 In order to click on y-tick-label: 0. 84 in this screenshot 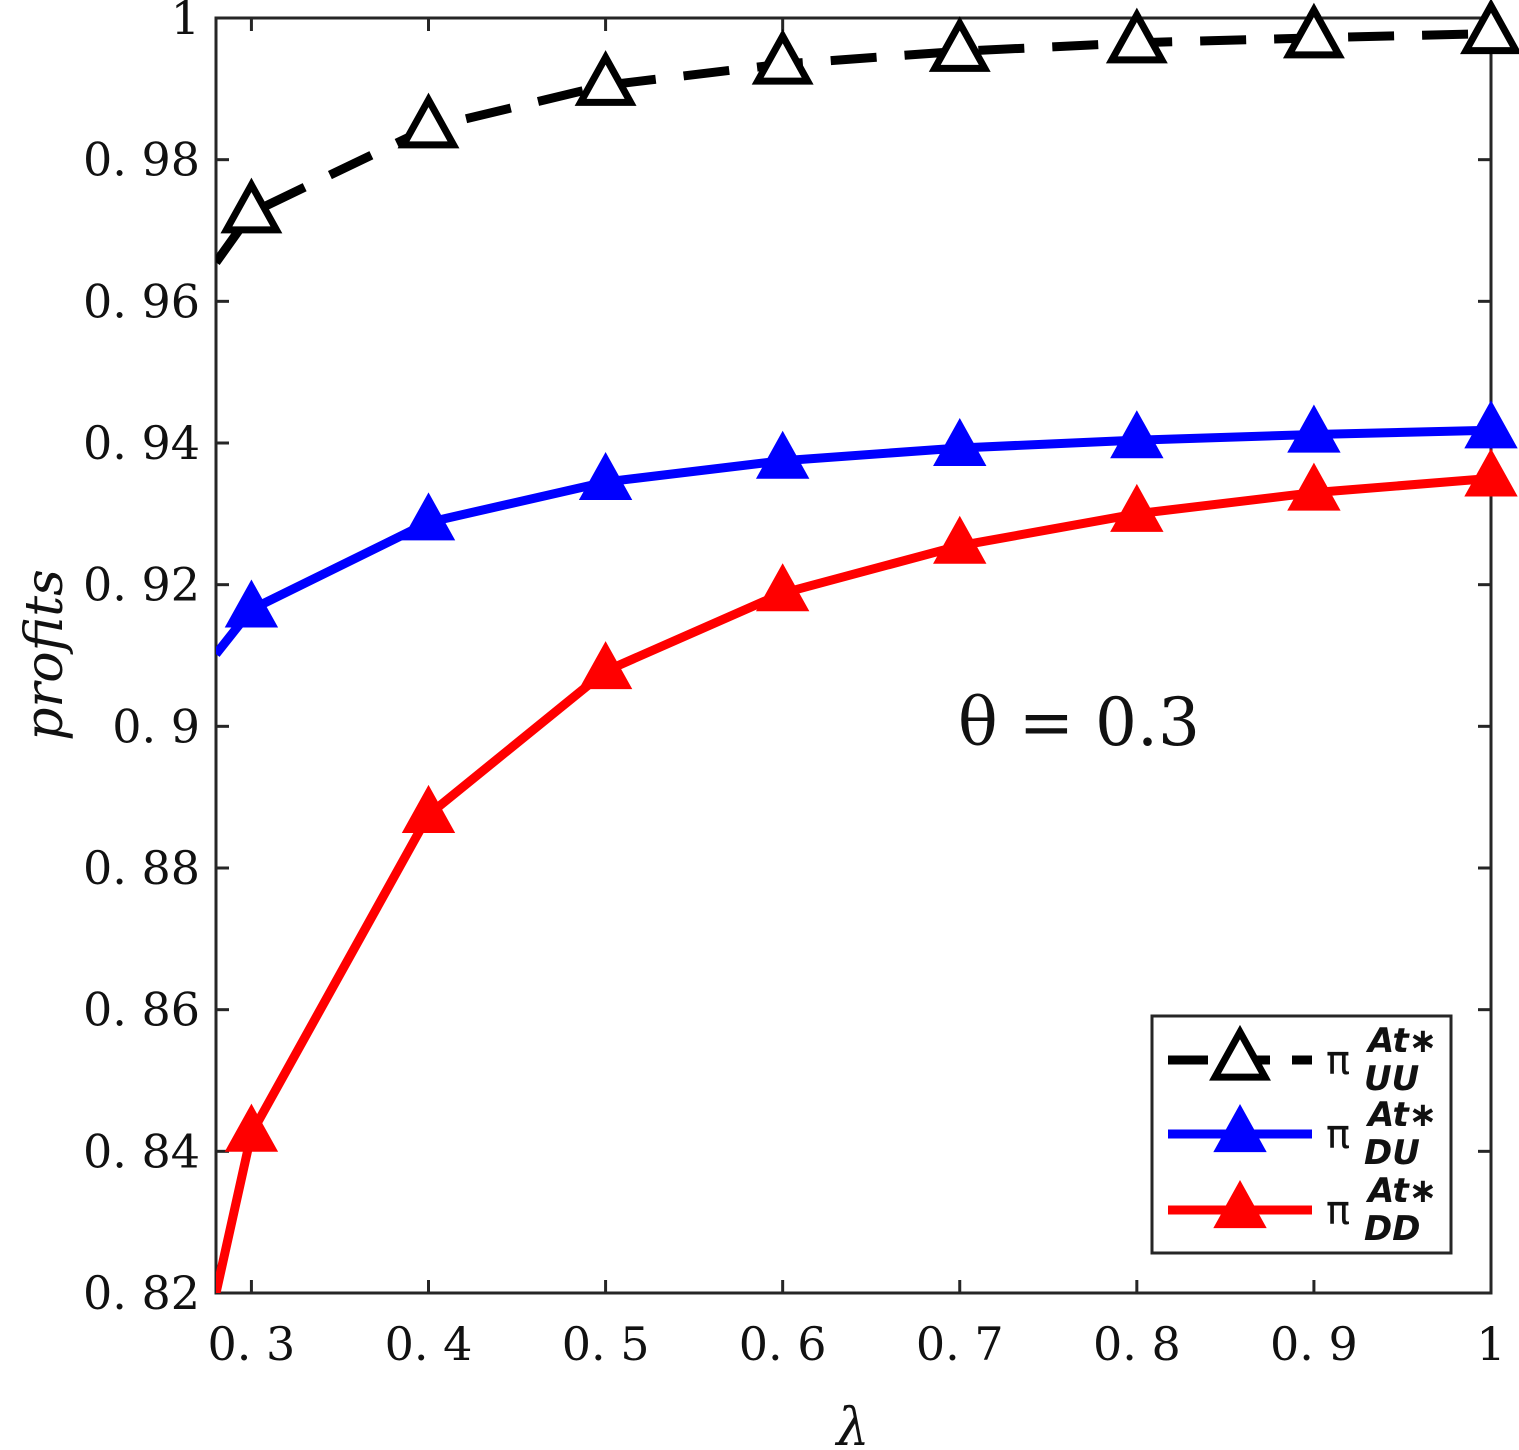, I will do `click(141, 1151)`.